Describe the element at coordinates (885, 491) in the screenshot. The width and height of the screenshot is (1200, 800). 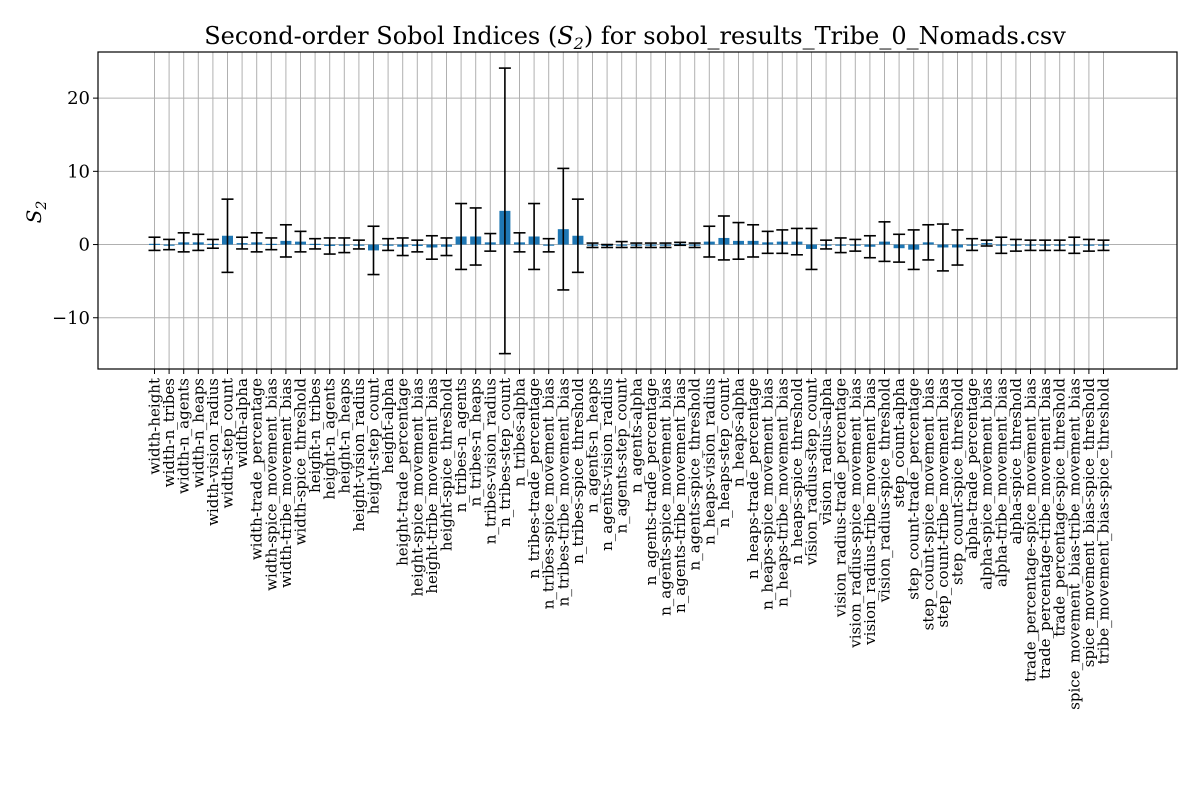
I see `x-tick-label: vision_radius-spice_threshold` at that location.